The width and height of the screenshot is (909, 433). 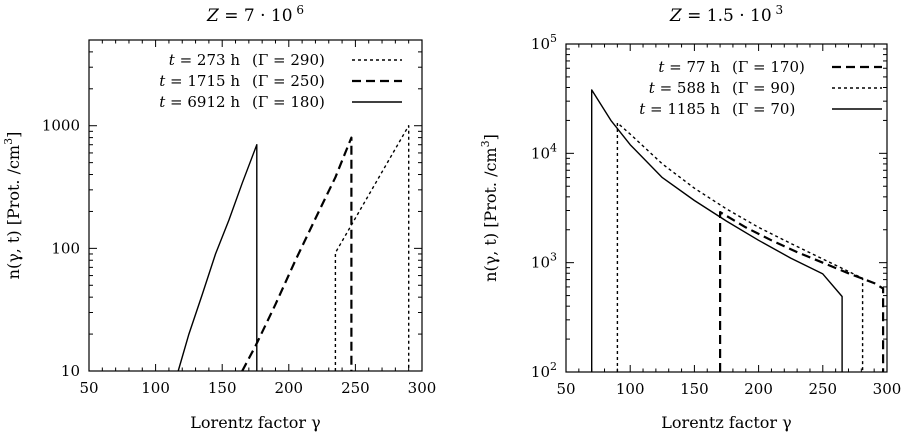 What do you see at coordinates (298, 10) in the screenshot?
I see `title-exponent: 6` at bounding box center [298, 10].